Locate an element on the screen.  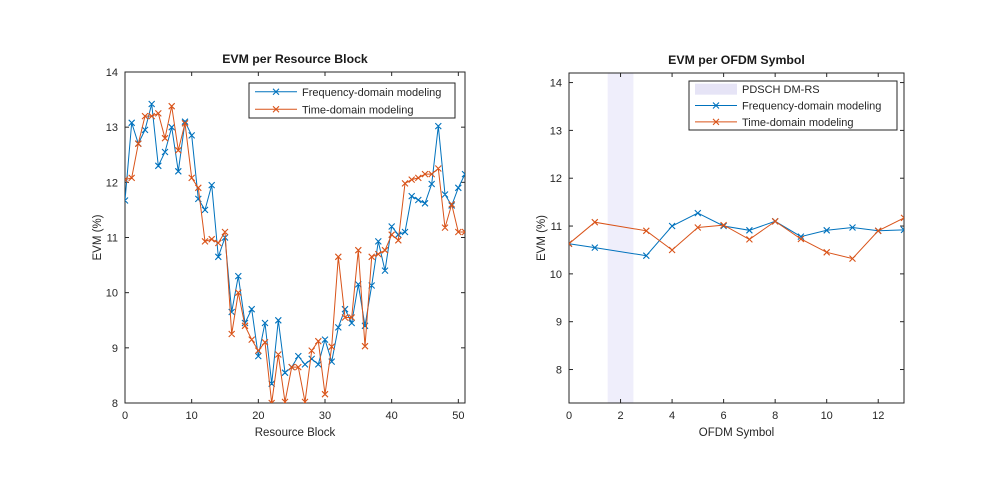
x-tick-label: 6 is located at coordinates (724, 416).